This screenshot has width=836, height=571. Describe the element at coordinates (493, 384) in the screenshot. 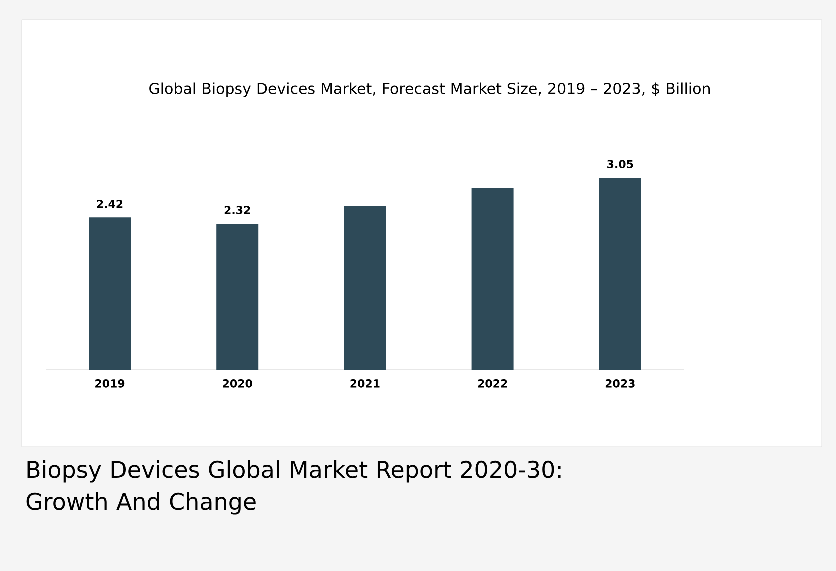

I see `x-tick-label: 2022` at that location.